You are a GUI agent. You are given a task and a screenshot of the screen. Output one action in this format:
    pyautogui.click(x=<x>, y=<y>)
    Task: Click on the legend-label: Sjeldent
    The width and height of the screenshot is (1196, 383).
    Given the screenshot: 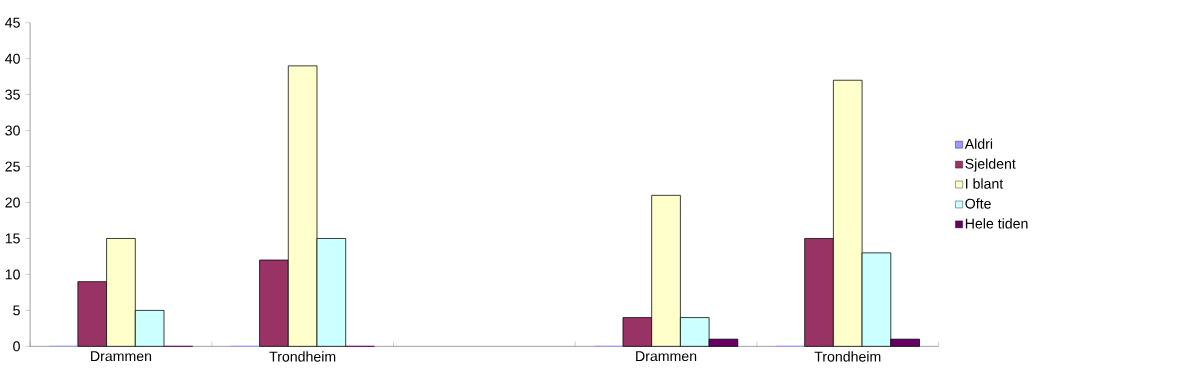 What is the action you would take?
    pyautogui.click(x=990, y=165)
    